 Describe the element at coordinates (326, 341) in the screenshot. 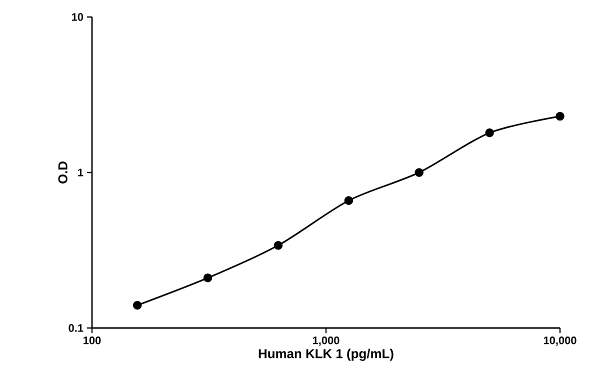

I see `x-tick-label: 1,000` at that location.